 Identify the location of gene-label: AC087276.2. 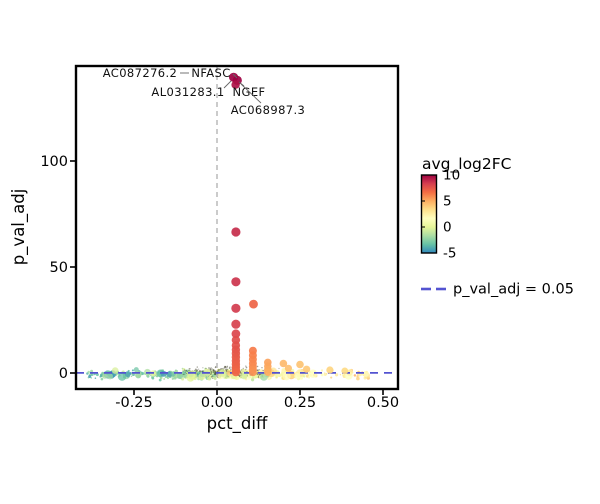
(140, 73).